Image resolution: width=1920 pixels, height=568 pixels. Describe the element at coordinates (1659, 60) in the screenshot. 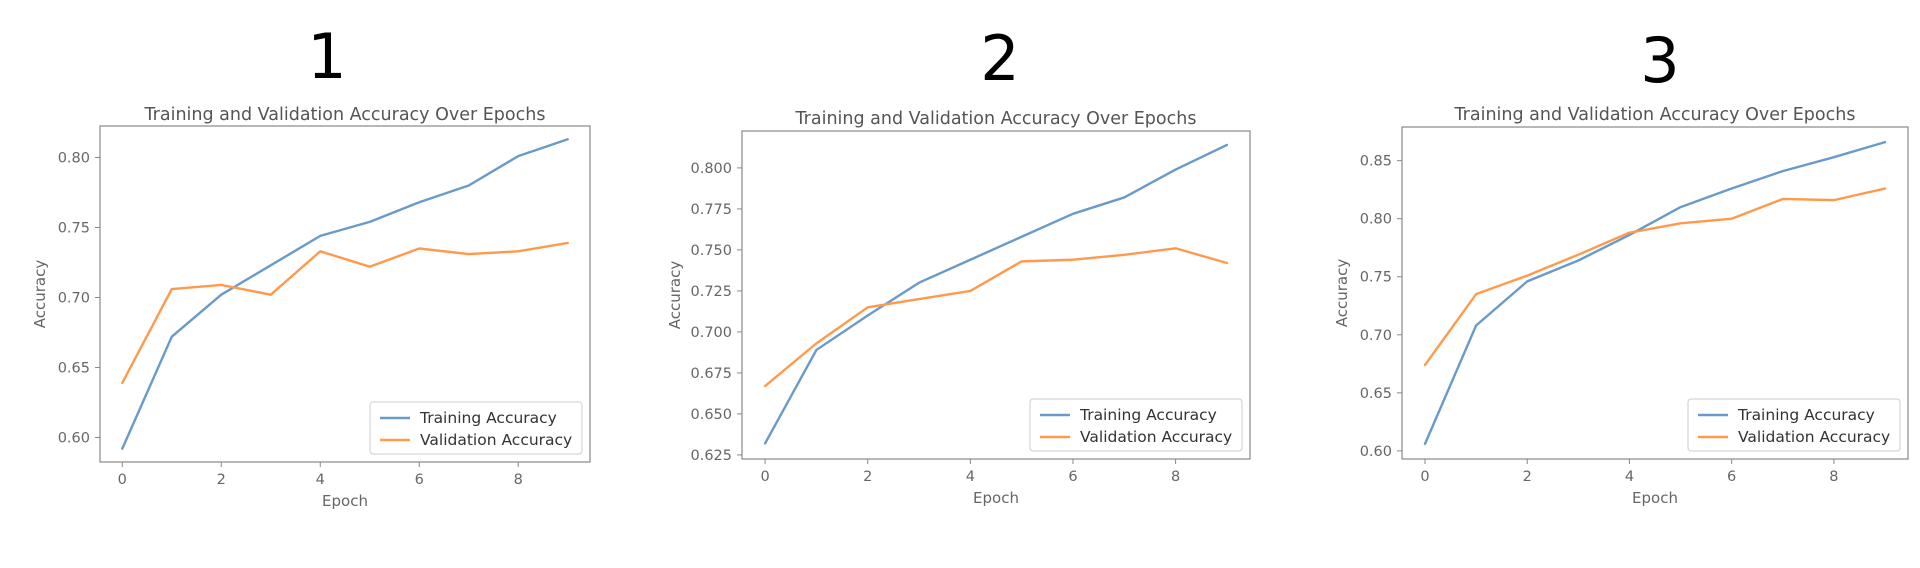

I see `panel-number-label: 3` at that location.